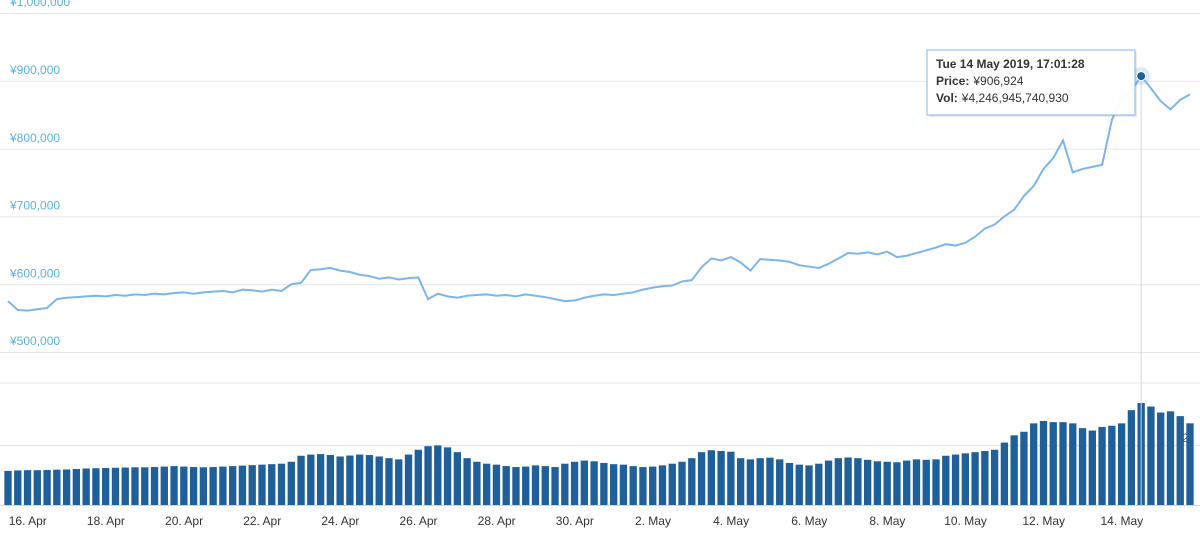 This screenshot has height=539, width=1200. I want to click on tooltip, so click(1031, 82).